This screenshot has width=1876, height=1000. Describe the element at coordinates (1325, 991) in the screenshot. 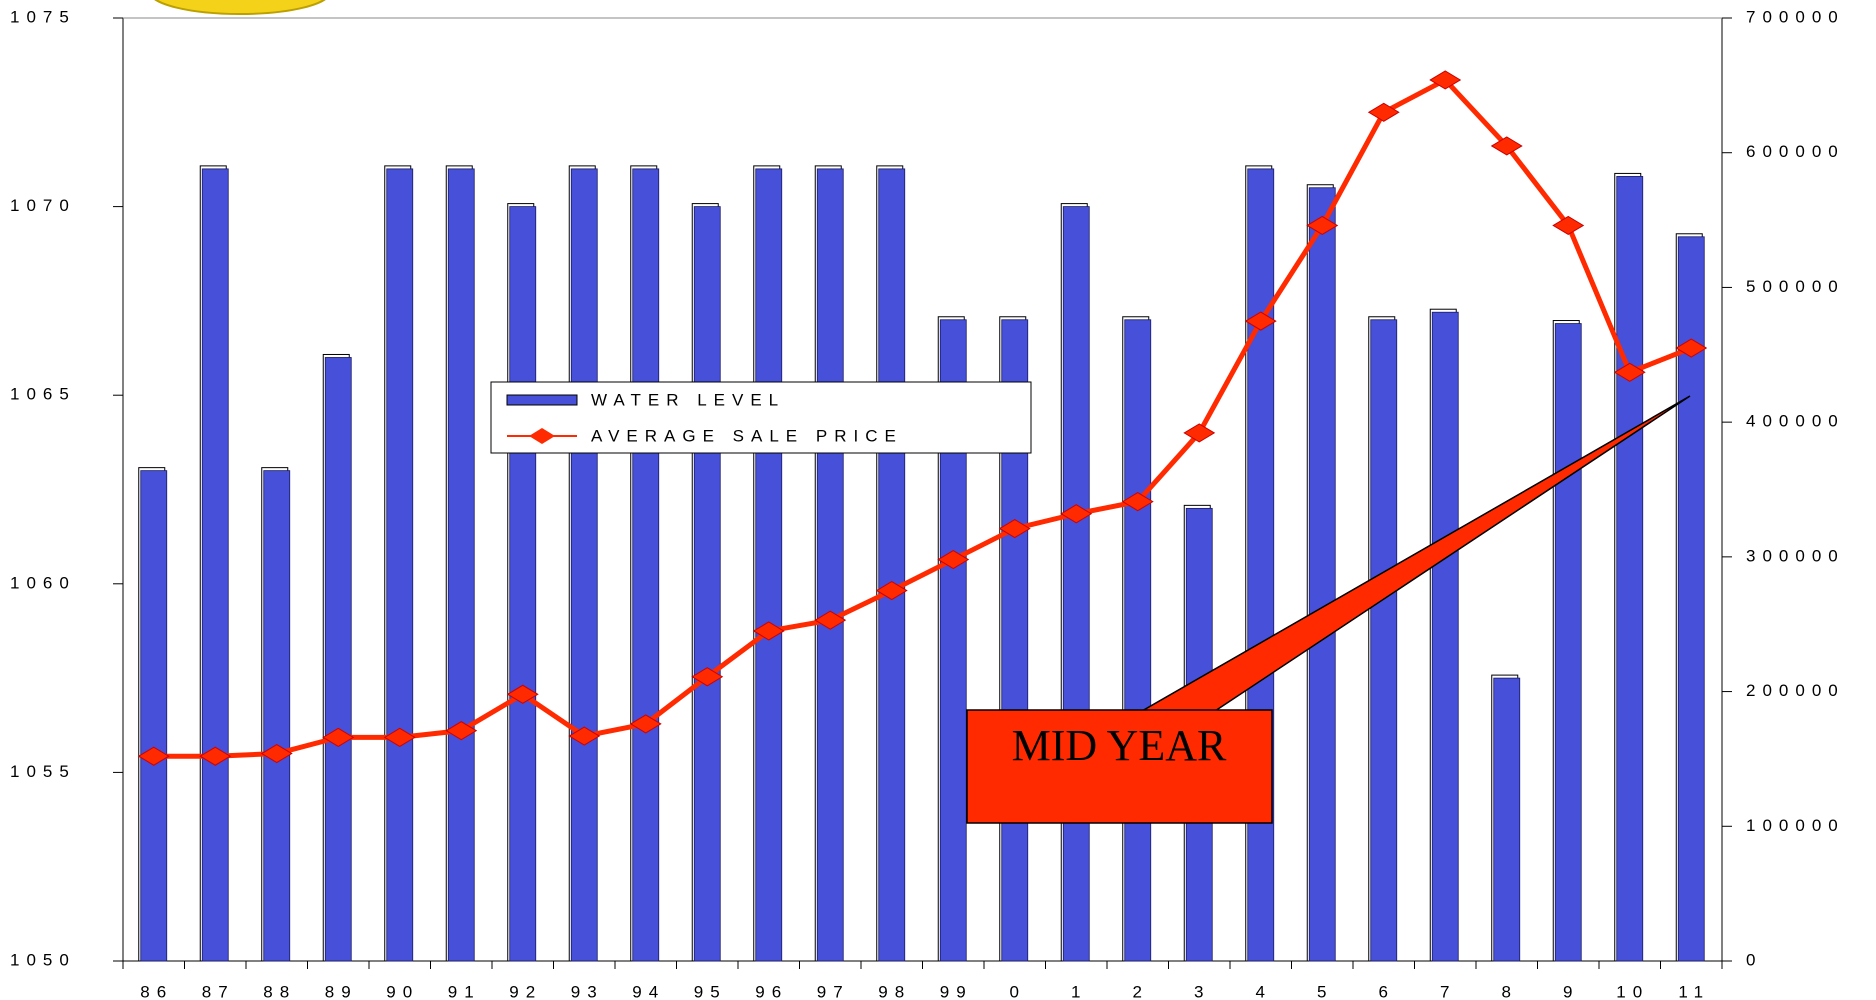

I see `x-tick-label: 5` at that location.